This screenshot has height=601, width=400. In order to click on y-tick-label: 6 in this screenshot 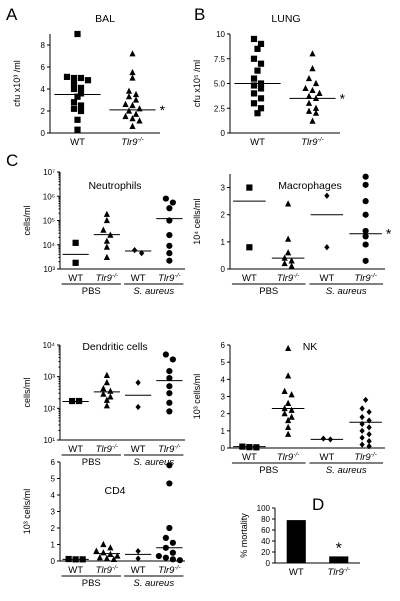, I will do `click(43, 67)`.